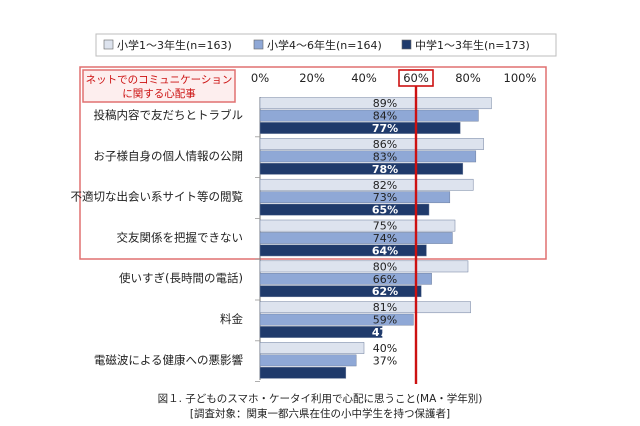 Image resolution: width=640 pixels, height=426 pixels. I want to click on highlight-group-label-box, so click(159, 86).